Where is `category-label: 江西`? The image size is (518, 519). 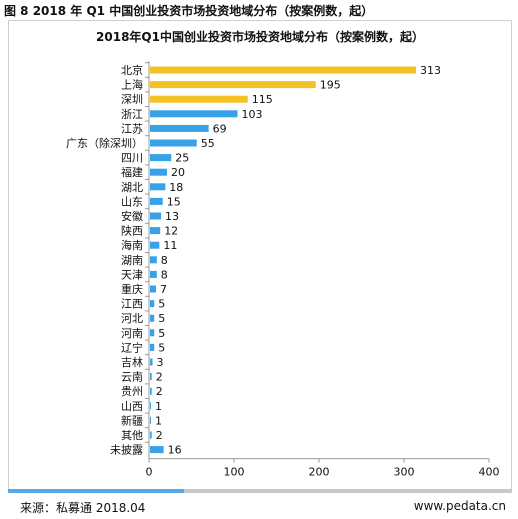 category-label: 江西 is located at coordinates (132, 304).